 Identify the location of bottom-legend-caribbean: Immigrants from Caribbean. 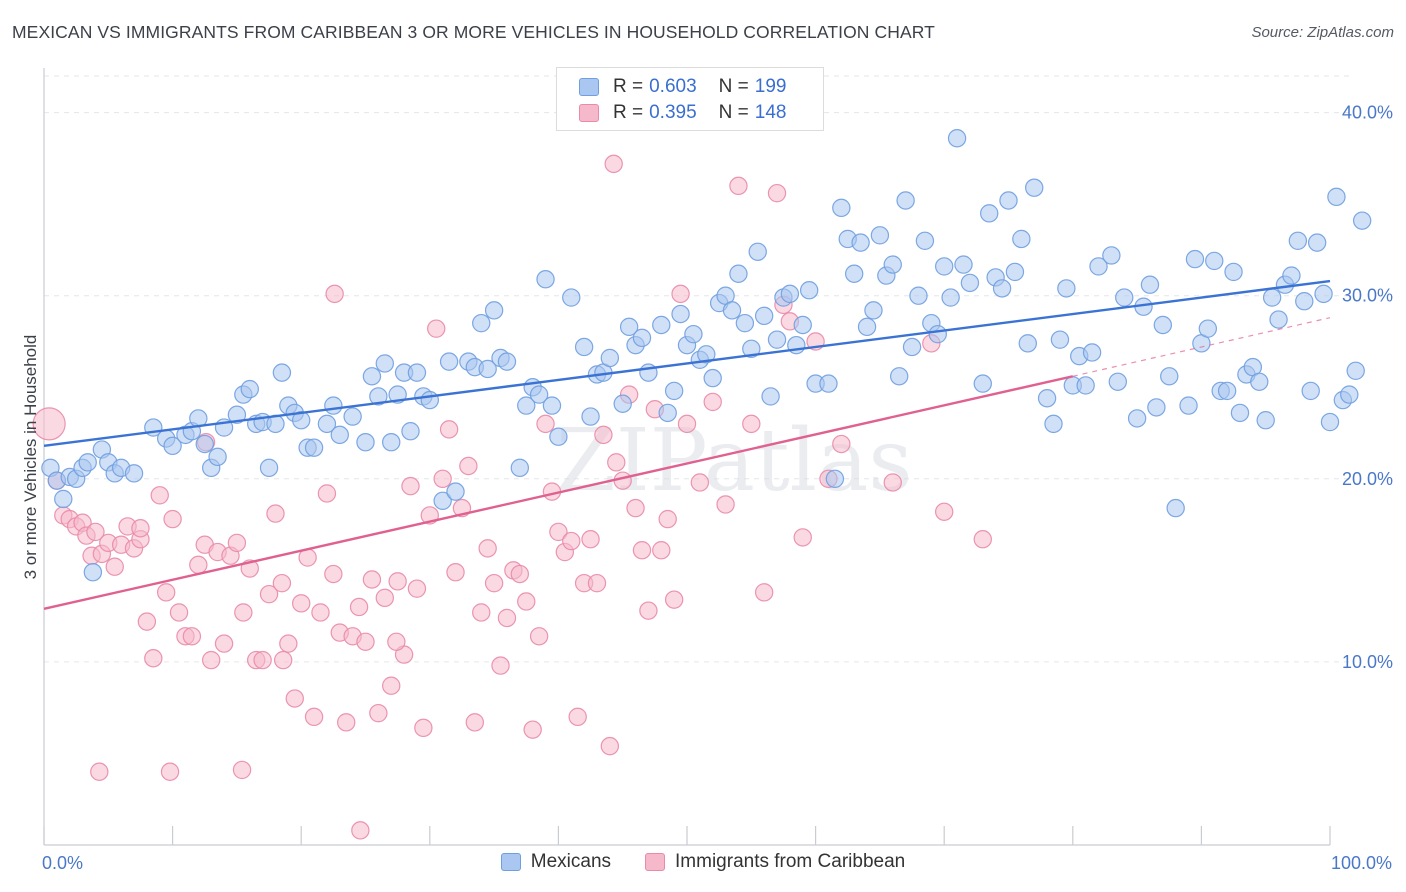
(775, 862).